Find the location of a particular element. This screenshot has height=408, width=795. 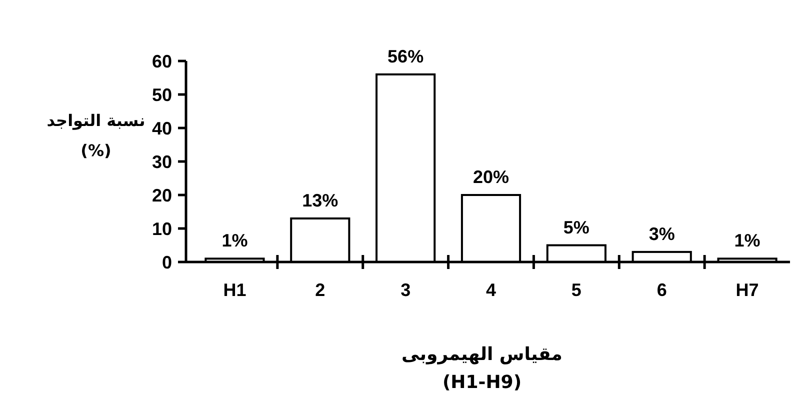

x-tick-label: 5 is located at coordinates (576, 290).